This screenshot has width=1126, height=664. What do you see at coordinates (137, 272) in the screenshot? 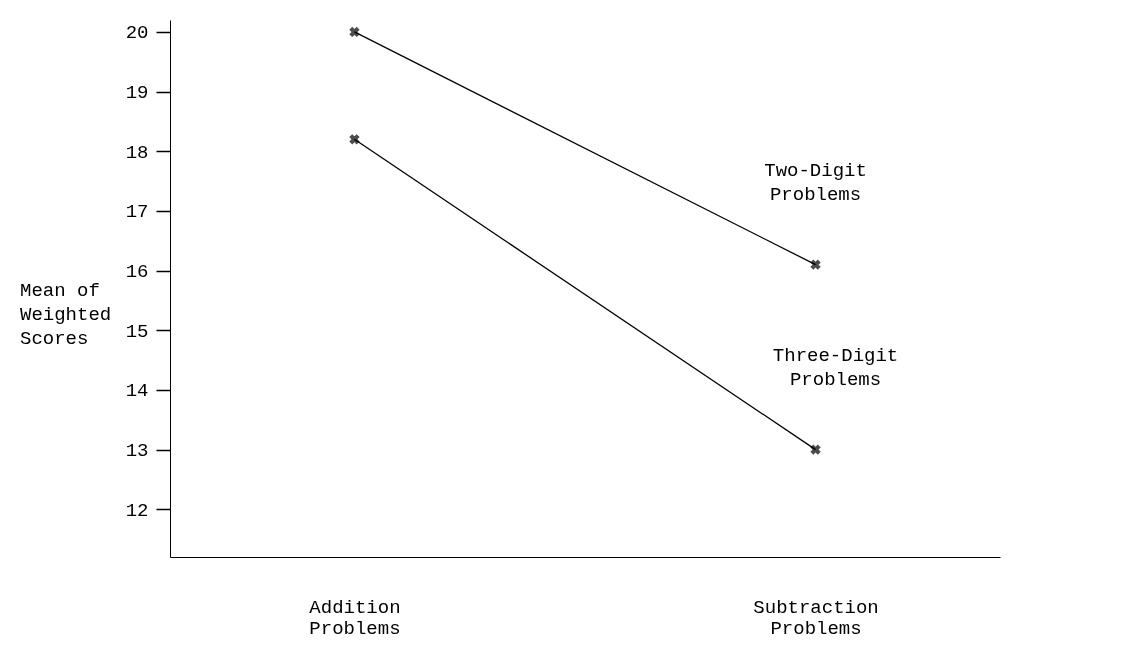
I see `y-tick-label: 16` at bounding box center [137, 272].